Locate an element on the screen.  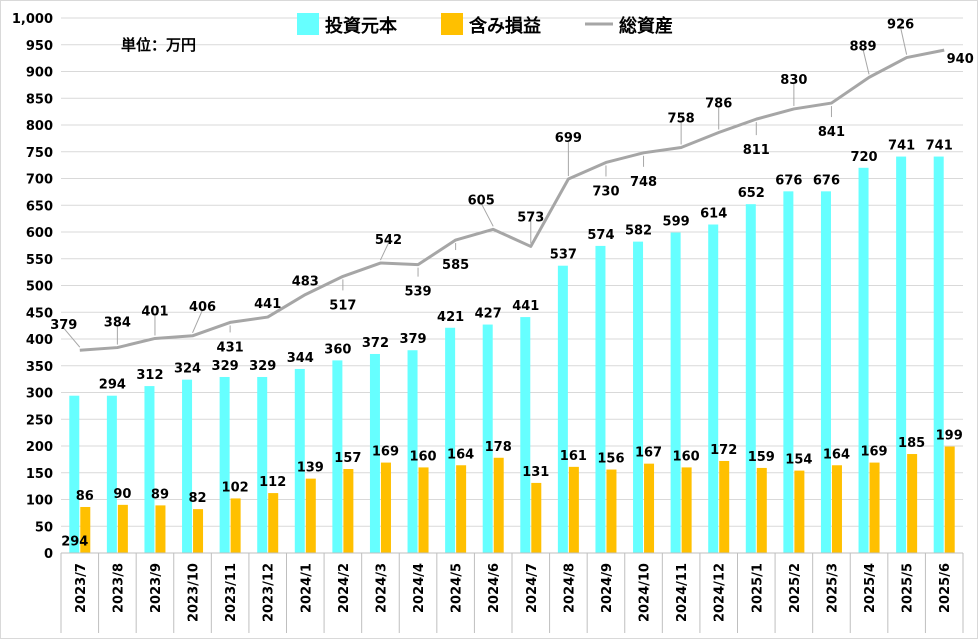
x-tick-label: 2023/7 is located at coordinates (81, 588).